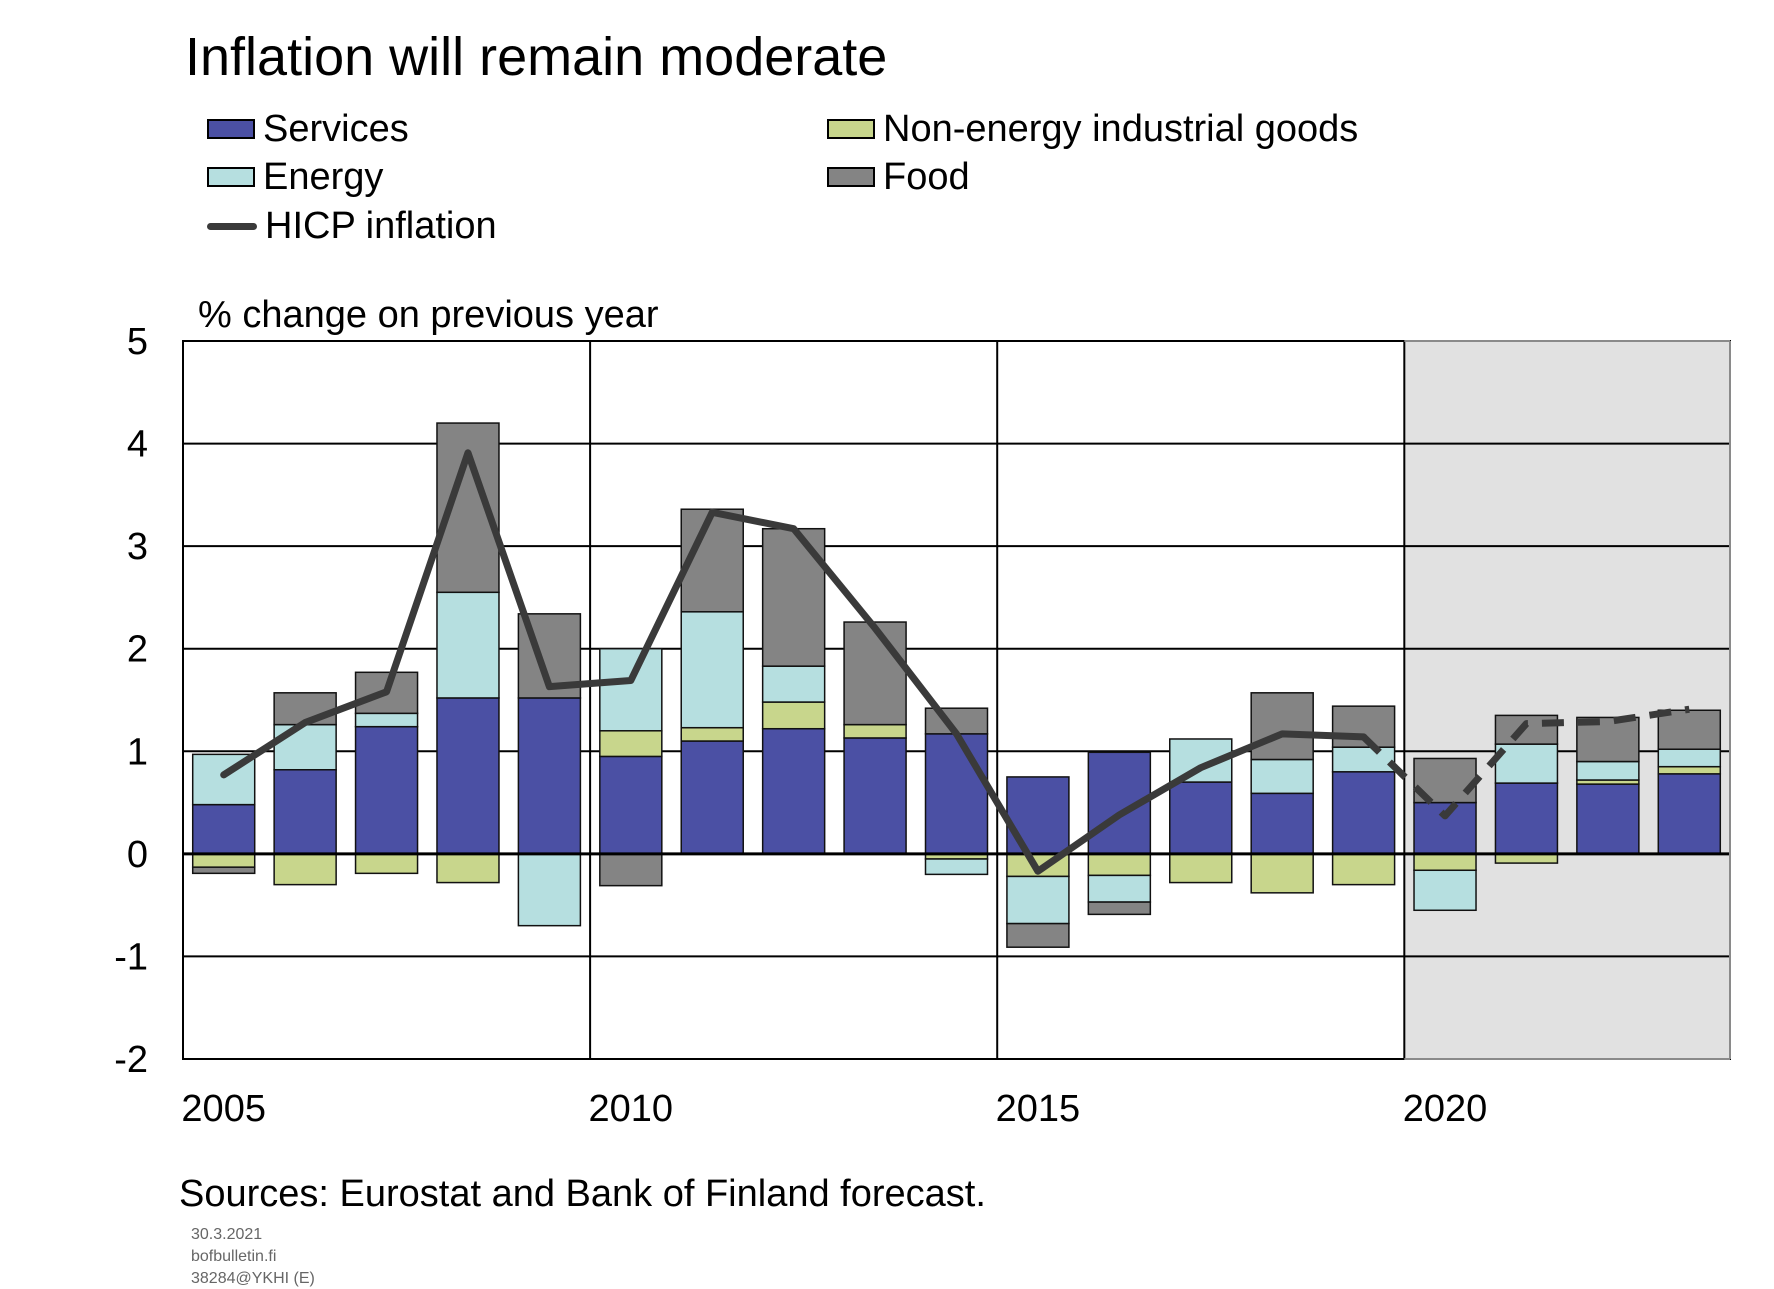  I want to click on x-tick-label-2015: 2015, so click(1038, 1109).